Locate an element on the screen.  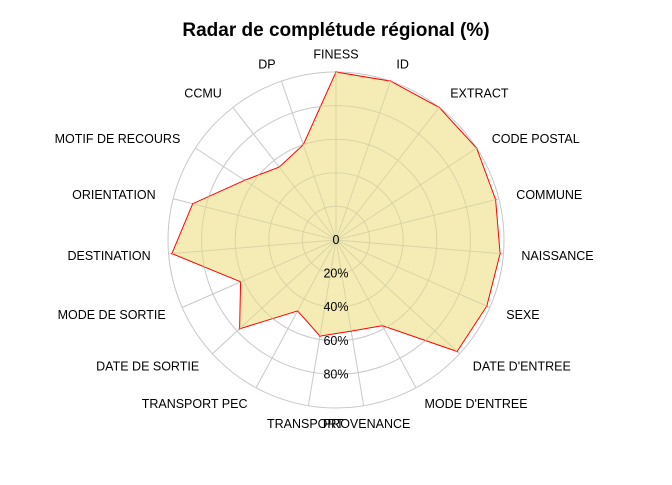
axis-label-15: DESTINATION is located at coordinates (108, 256).